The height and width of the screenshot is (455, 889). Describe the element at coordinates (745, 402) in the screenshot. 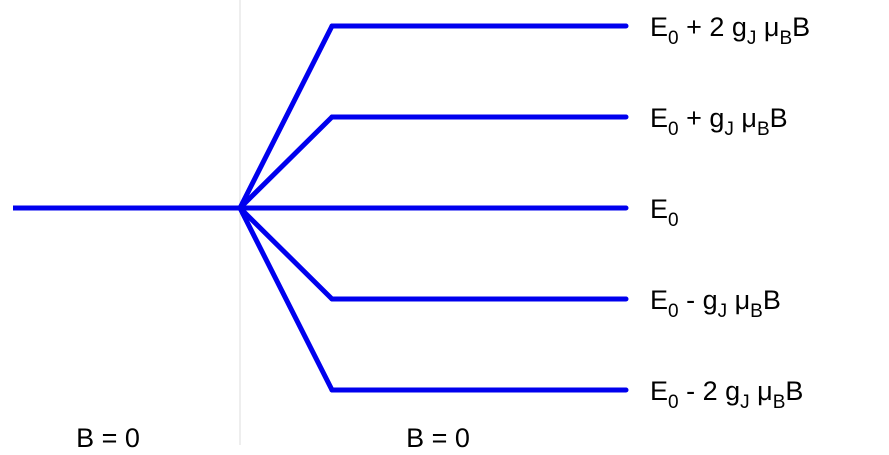

I see `level-minus-2-label-op-sub: J` at that location.